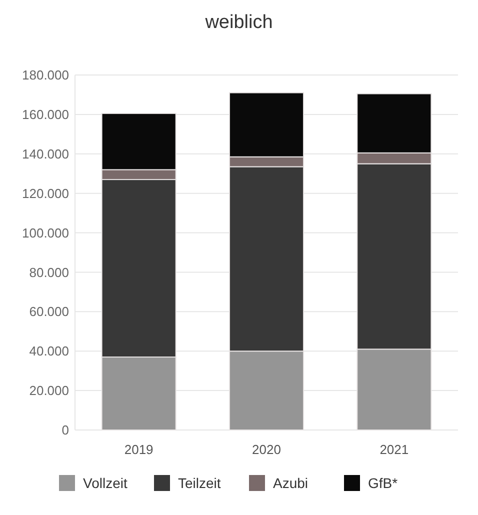  I want to click on chart-title: weiblich, so click(238, 22).